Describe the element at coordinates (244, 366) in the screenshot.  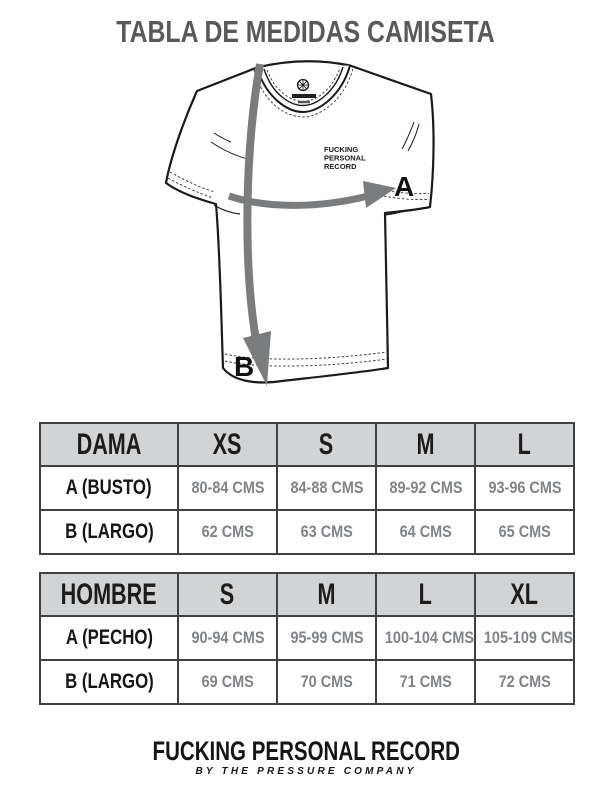
I see `label-b: B` at that location.